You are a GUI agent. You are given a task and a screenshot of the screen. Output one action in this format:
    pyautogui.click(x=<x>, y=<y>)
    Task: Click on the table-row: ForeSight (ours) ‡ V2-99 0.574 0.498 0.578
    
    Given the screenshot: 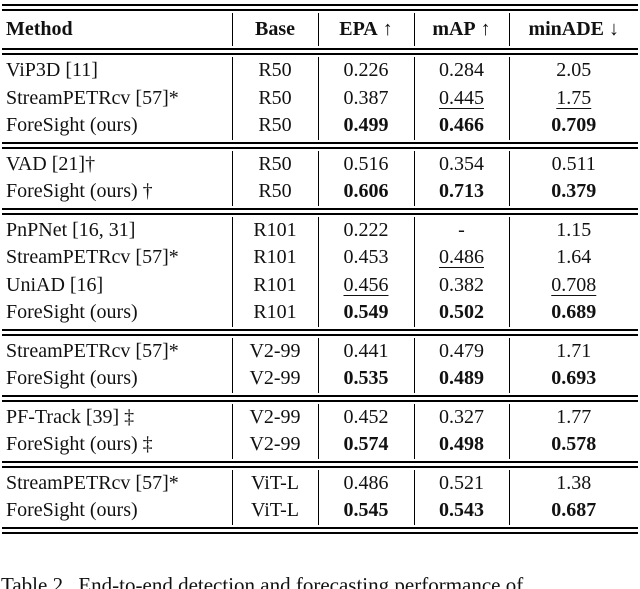 What is the action you would take?
    pyautogui.click(x=320, y=445)
    